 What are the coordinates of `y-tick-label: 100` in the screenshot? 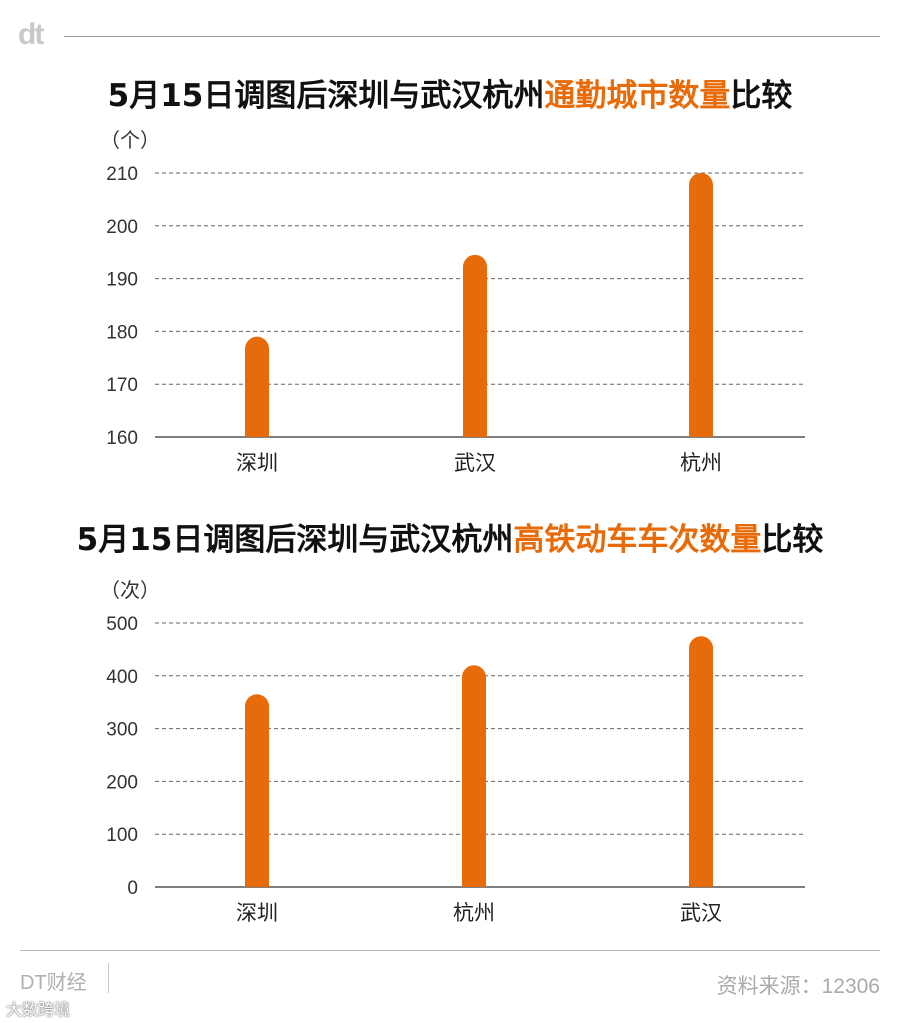 It's located at (122, 835).